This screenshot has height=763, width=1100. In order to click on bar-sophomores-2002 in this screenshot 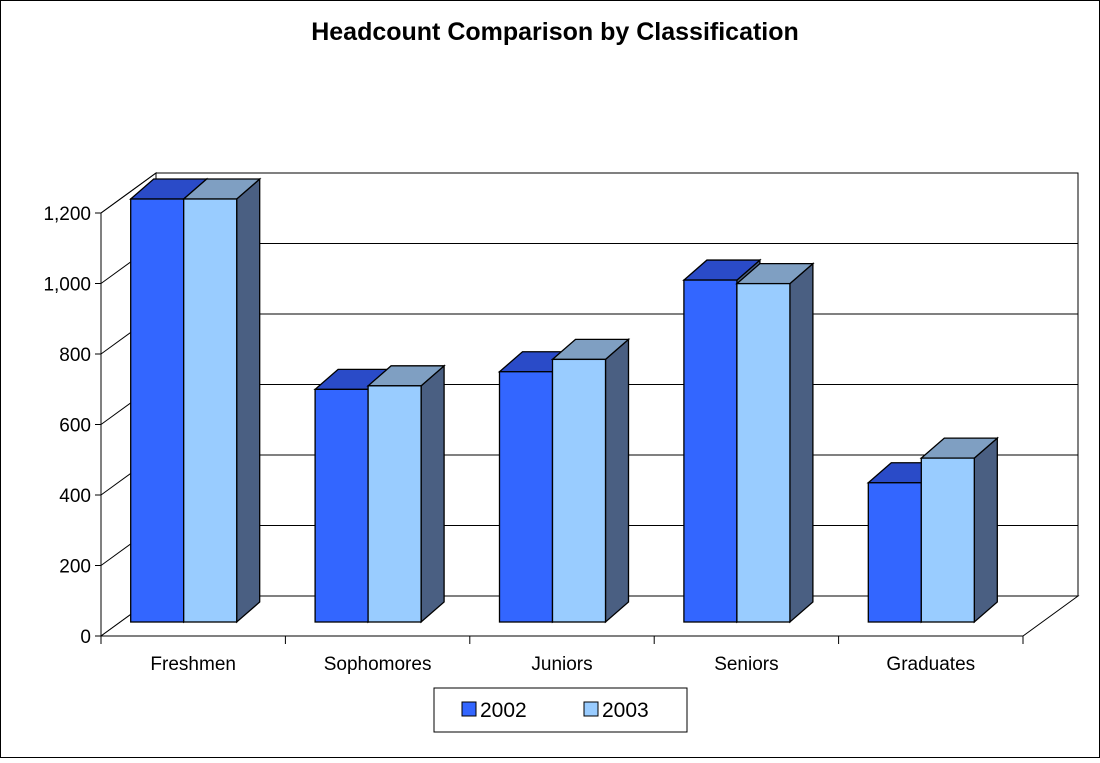, I will do `click(341, 505)`.